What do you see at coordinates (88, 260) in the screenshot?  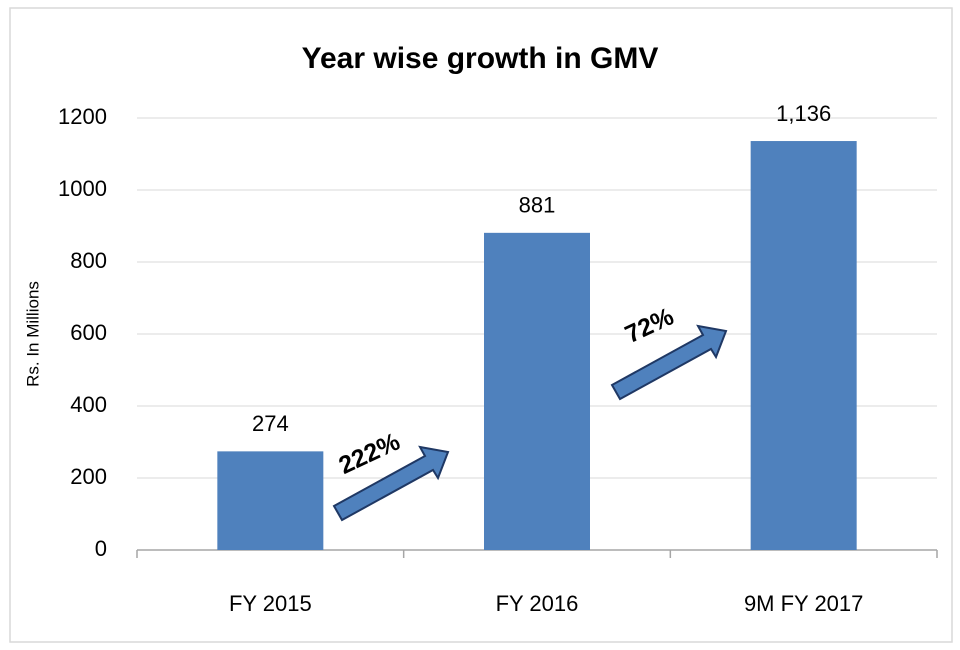 I see `y-tick-label: 800` at bounding box center [88, 260].